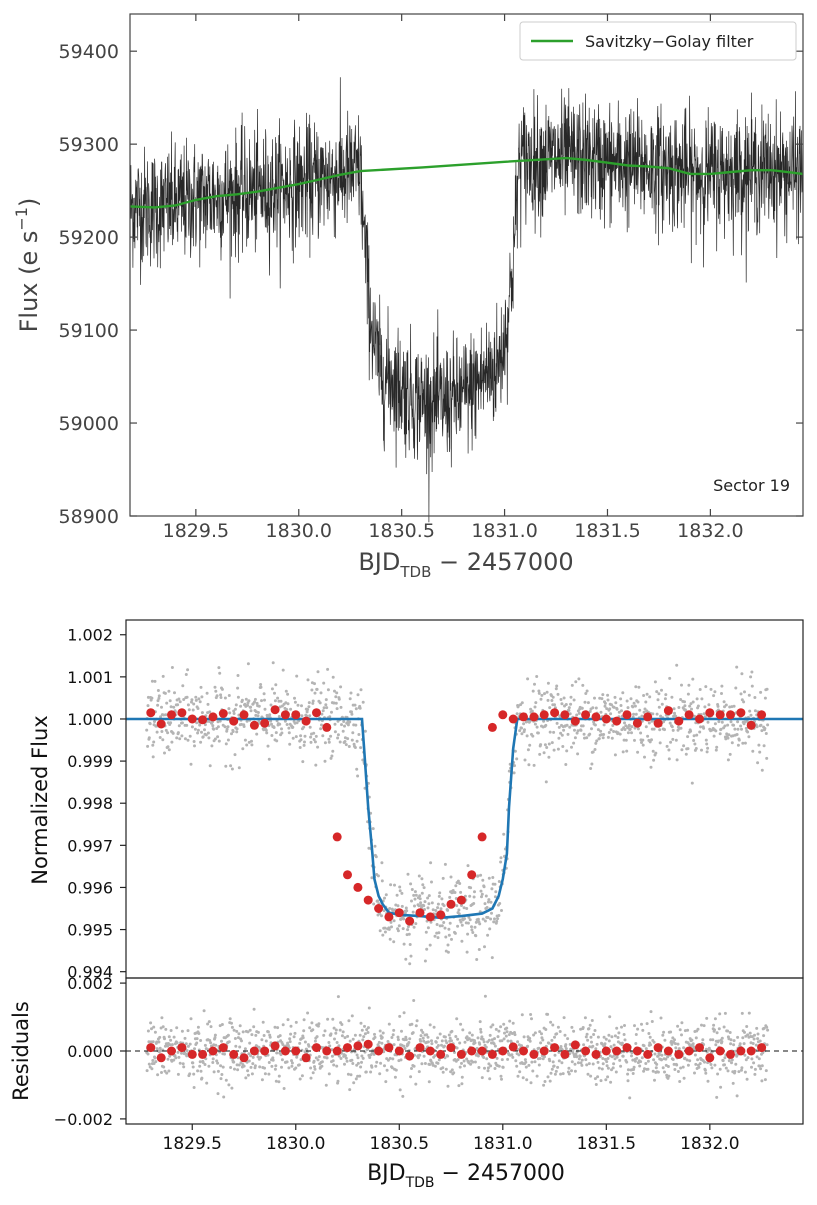 The width and height of the screenshot is (817, 1205). Describe the element at coordinates (90, 983) in the screenshot. I see `bottom-y-tick-label: 0.002` at that location.